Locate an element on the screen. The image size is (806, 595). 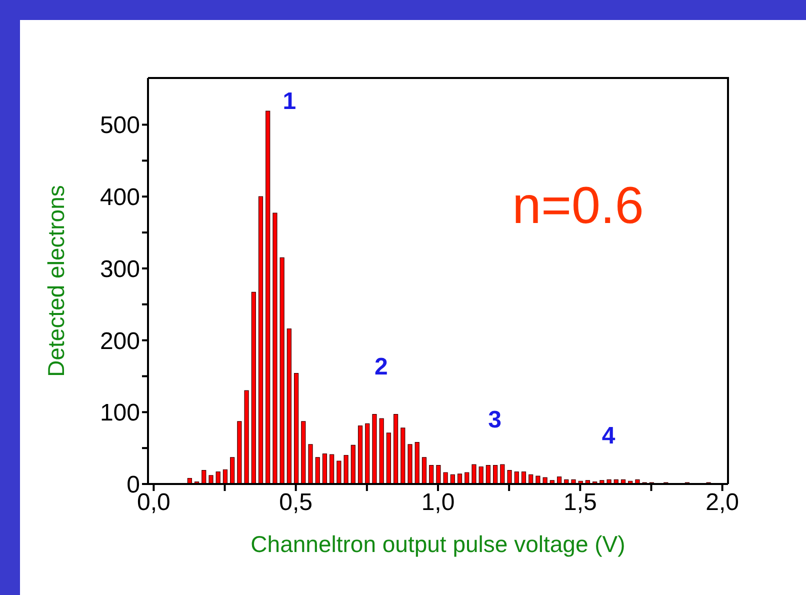
x-tick-label: 0,5 is located at coordinates (296, 502).